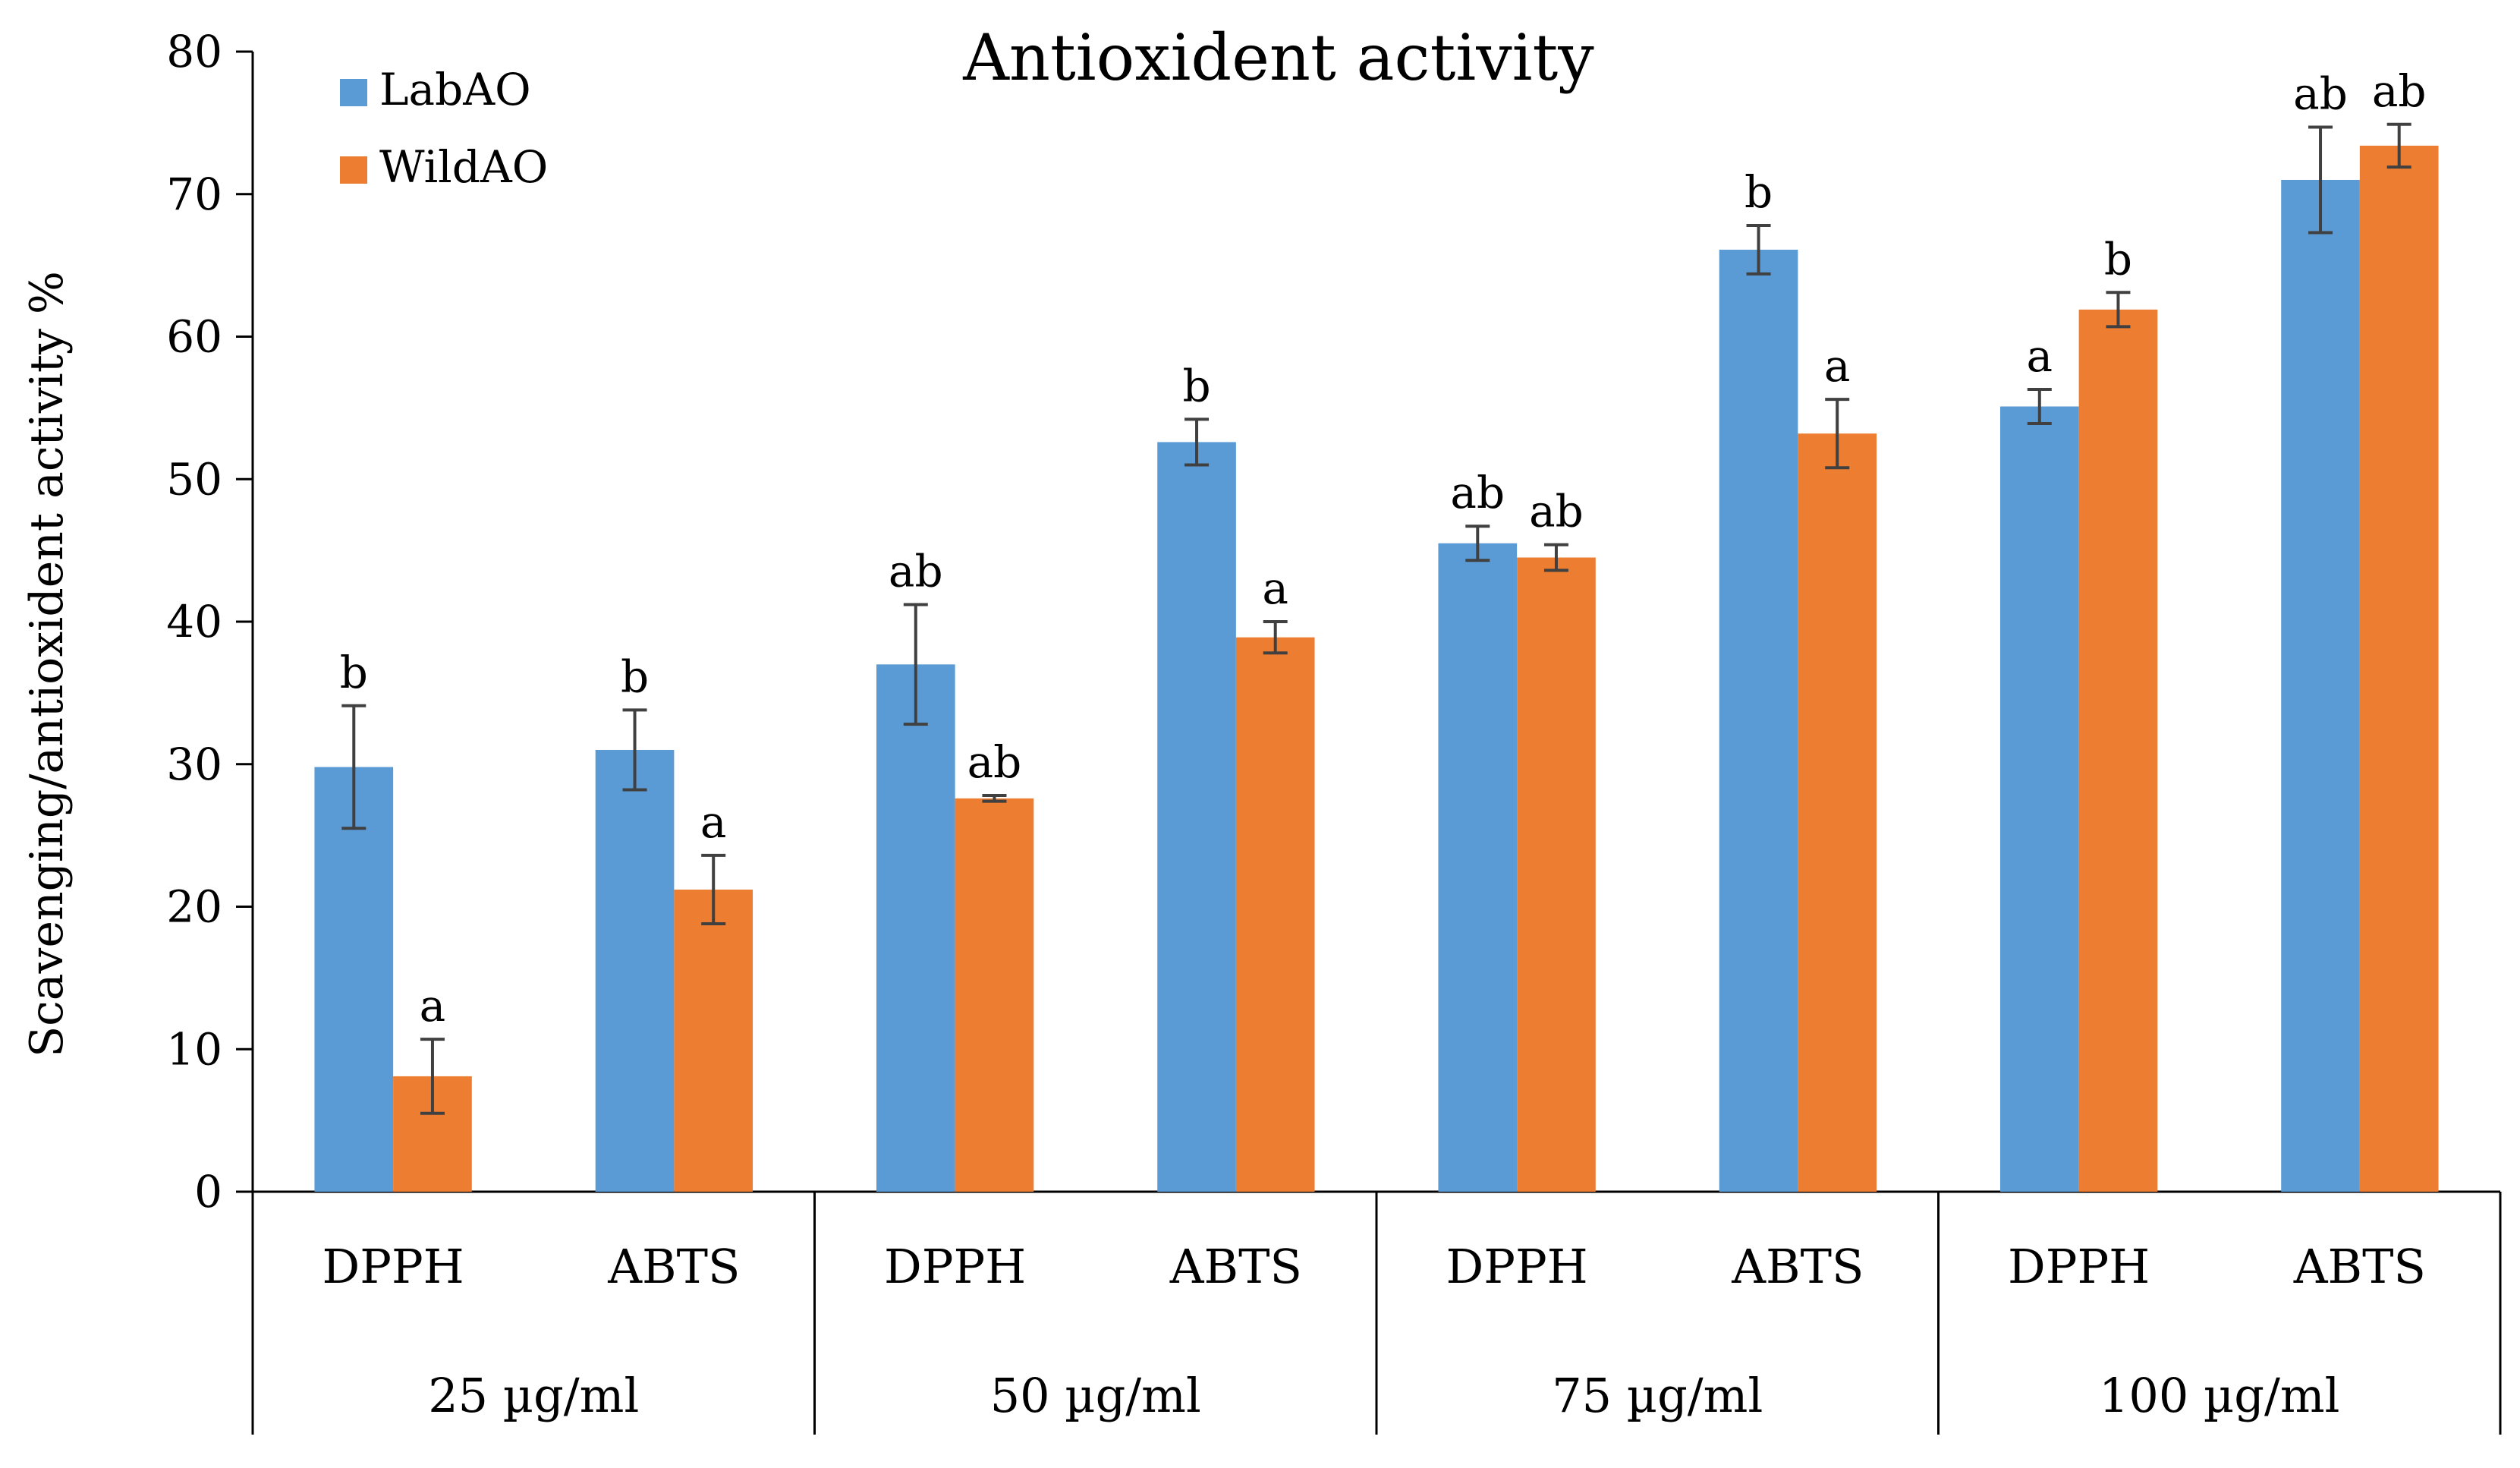 This screenshot has height=1468, width=2520. Describe the element at coordinates (463, 167) in the screenshot. I see `legend-label-wildao: WildAO` at that location.